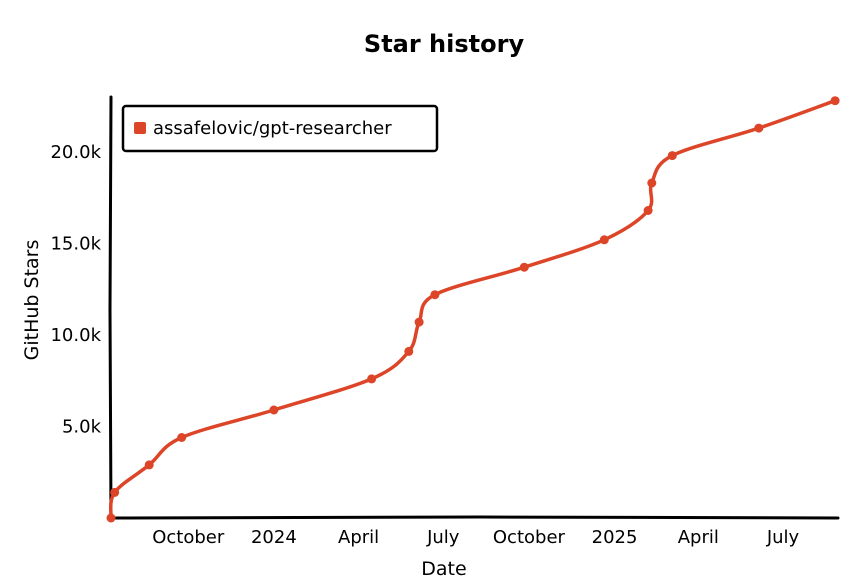  Describe the element at coordinates (32, 300) in the screenshot. I see `y-axis-title: GitHub Stars` at that location.